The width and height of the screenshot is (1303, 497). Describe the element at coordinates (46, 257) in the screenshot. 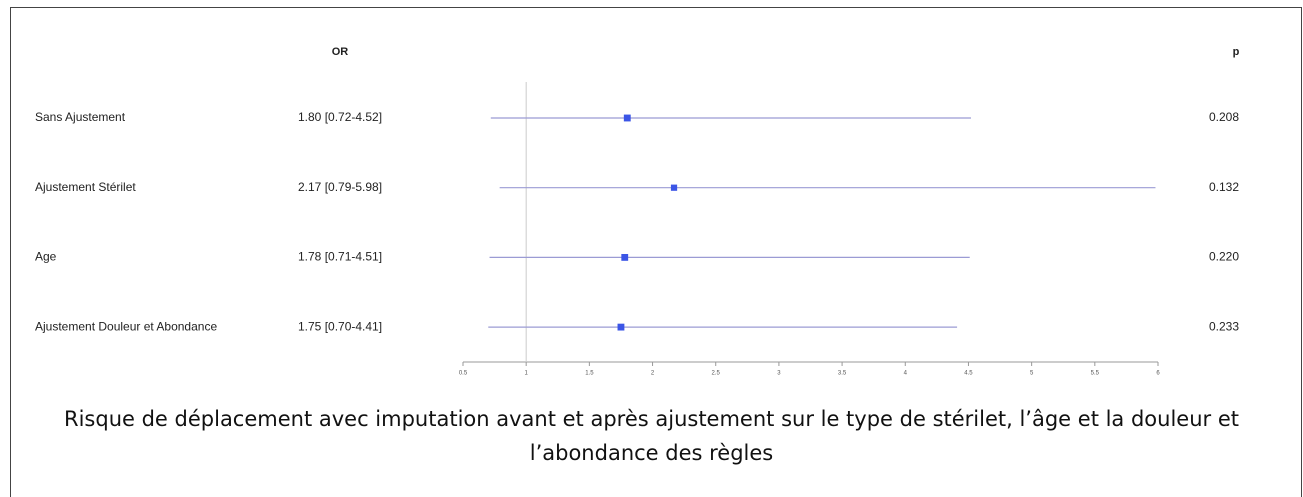

I see `row-label: Age` at that location.